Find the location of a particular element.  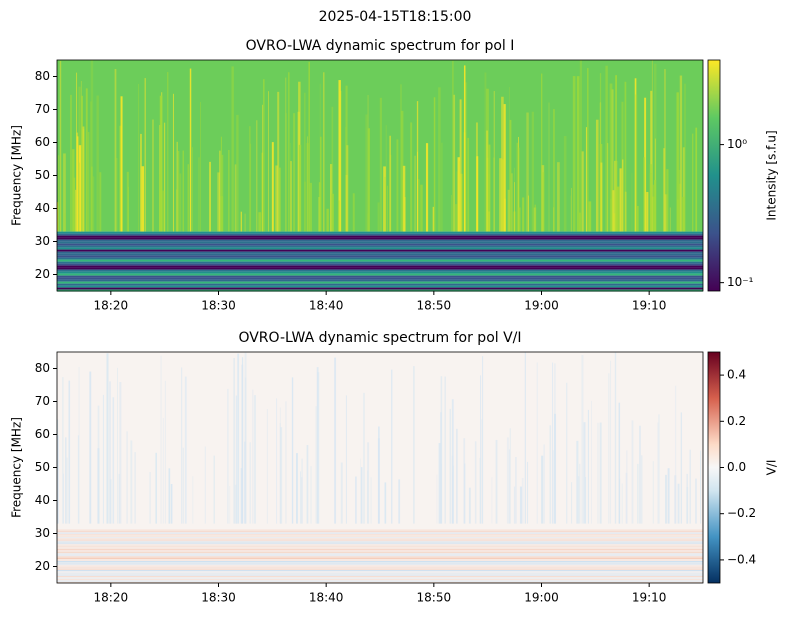

x-tick-label: 19:10 is located at coordinates (649, 598).